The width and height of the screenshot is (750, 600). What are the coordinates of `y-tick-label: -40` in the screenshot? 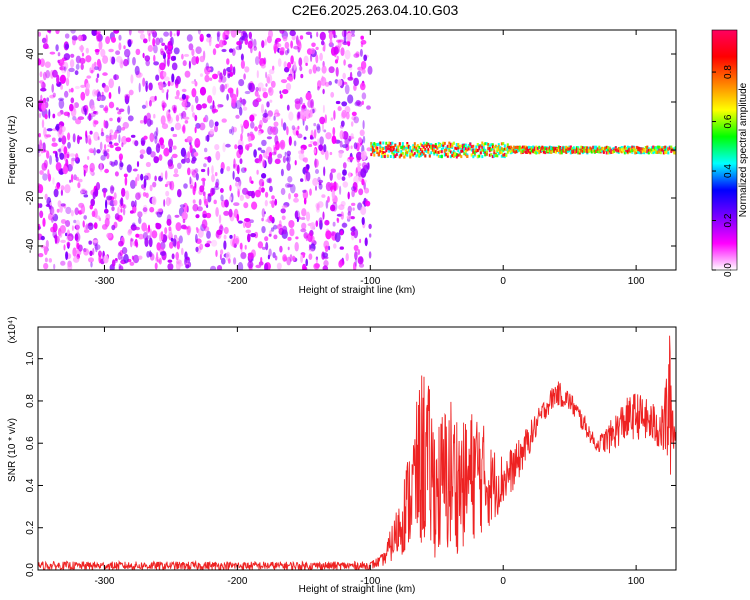 It's located at (30, 245).